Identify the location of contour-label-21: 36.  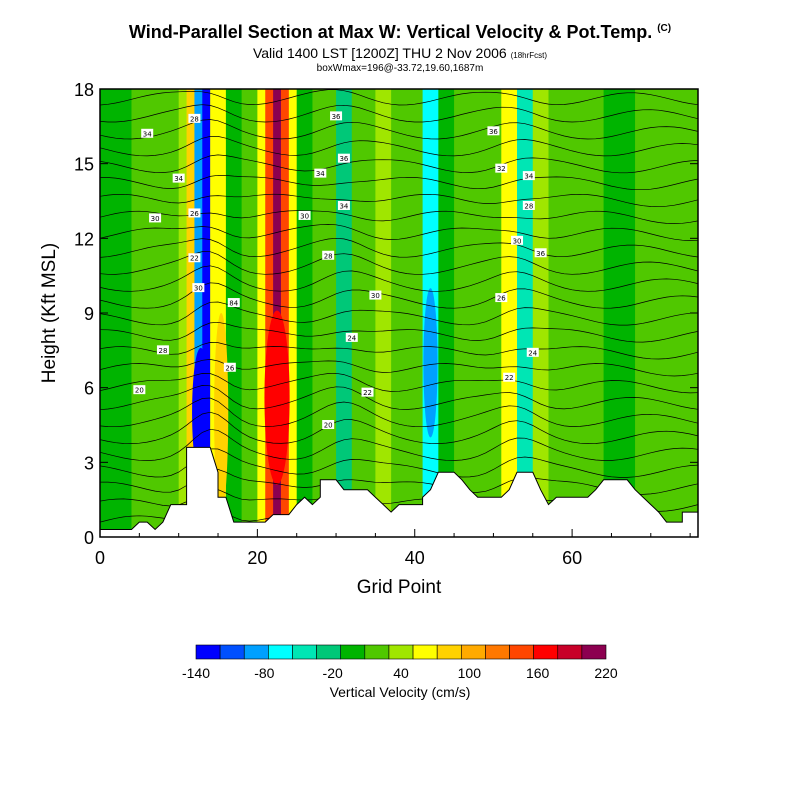
(493, 131).